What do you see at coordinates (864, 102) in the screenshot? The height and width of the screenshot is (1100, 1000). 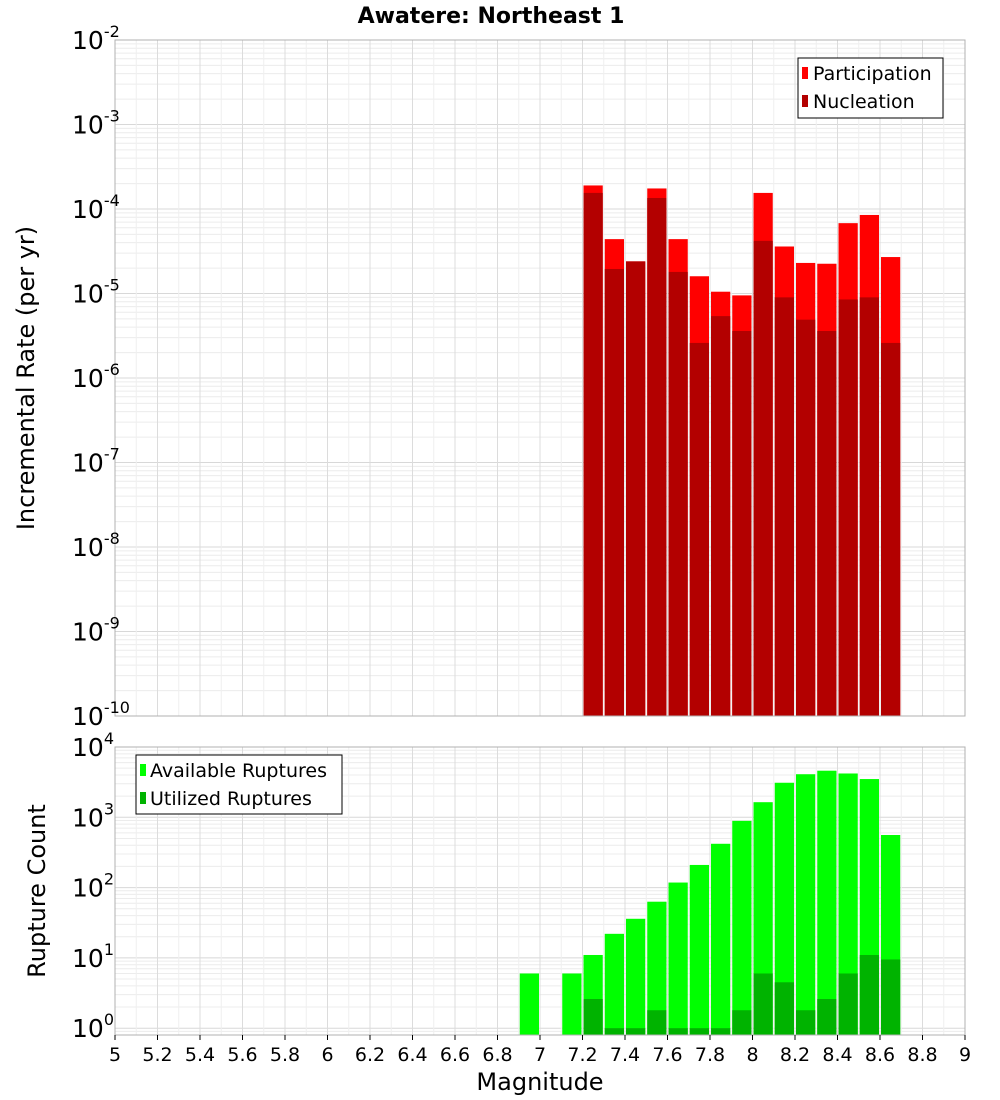 I see `nucleation-legend-label: Nucleation` at bounding box center [864, 102].